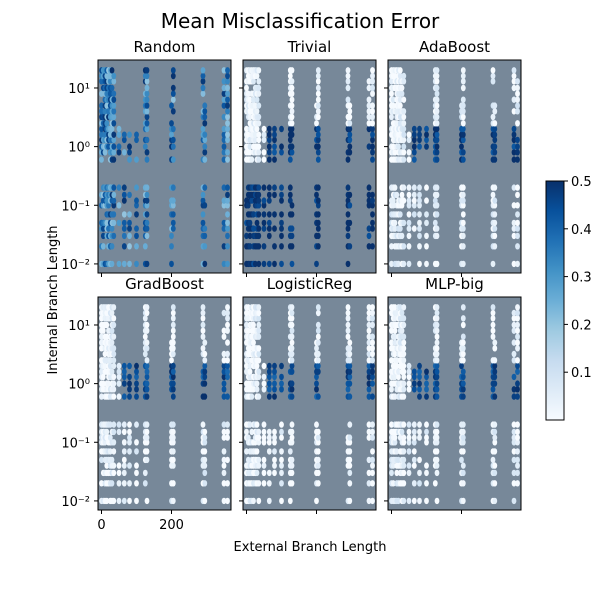 This screenshot has height=600, width=600. Describe the element at coordinates (164, 47) in the screenshot. I see `panel-title: Random` at that location.